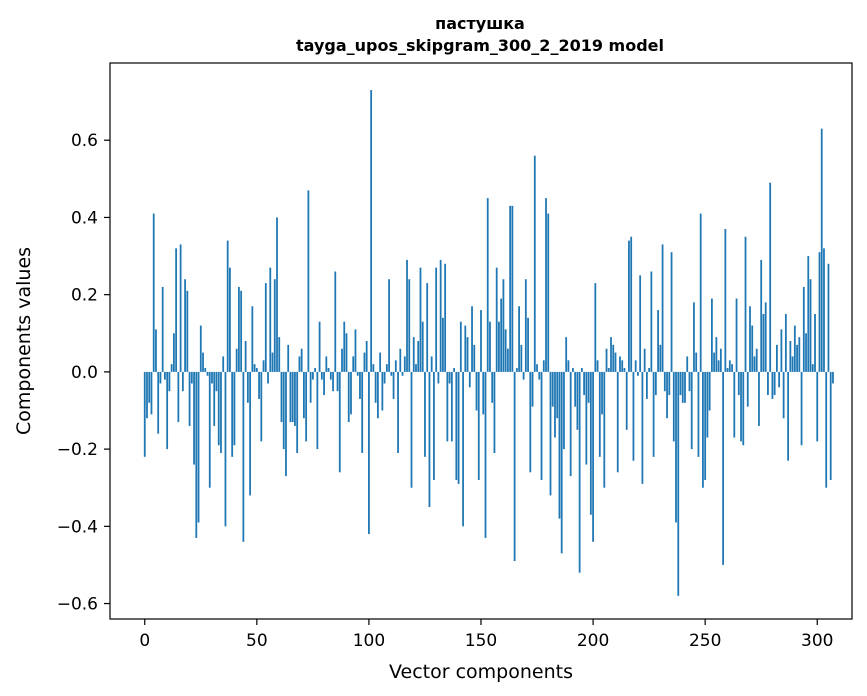 The width and height of the screenshot is (867, 696). Describe the element at coordinates (84, 141) in the screenshot. I see `y-tick-label: 0.6` at that location.